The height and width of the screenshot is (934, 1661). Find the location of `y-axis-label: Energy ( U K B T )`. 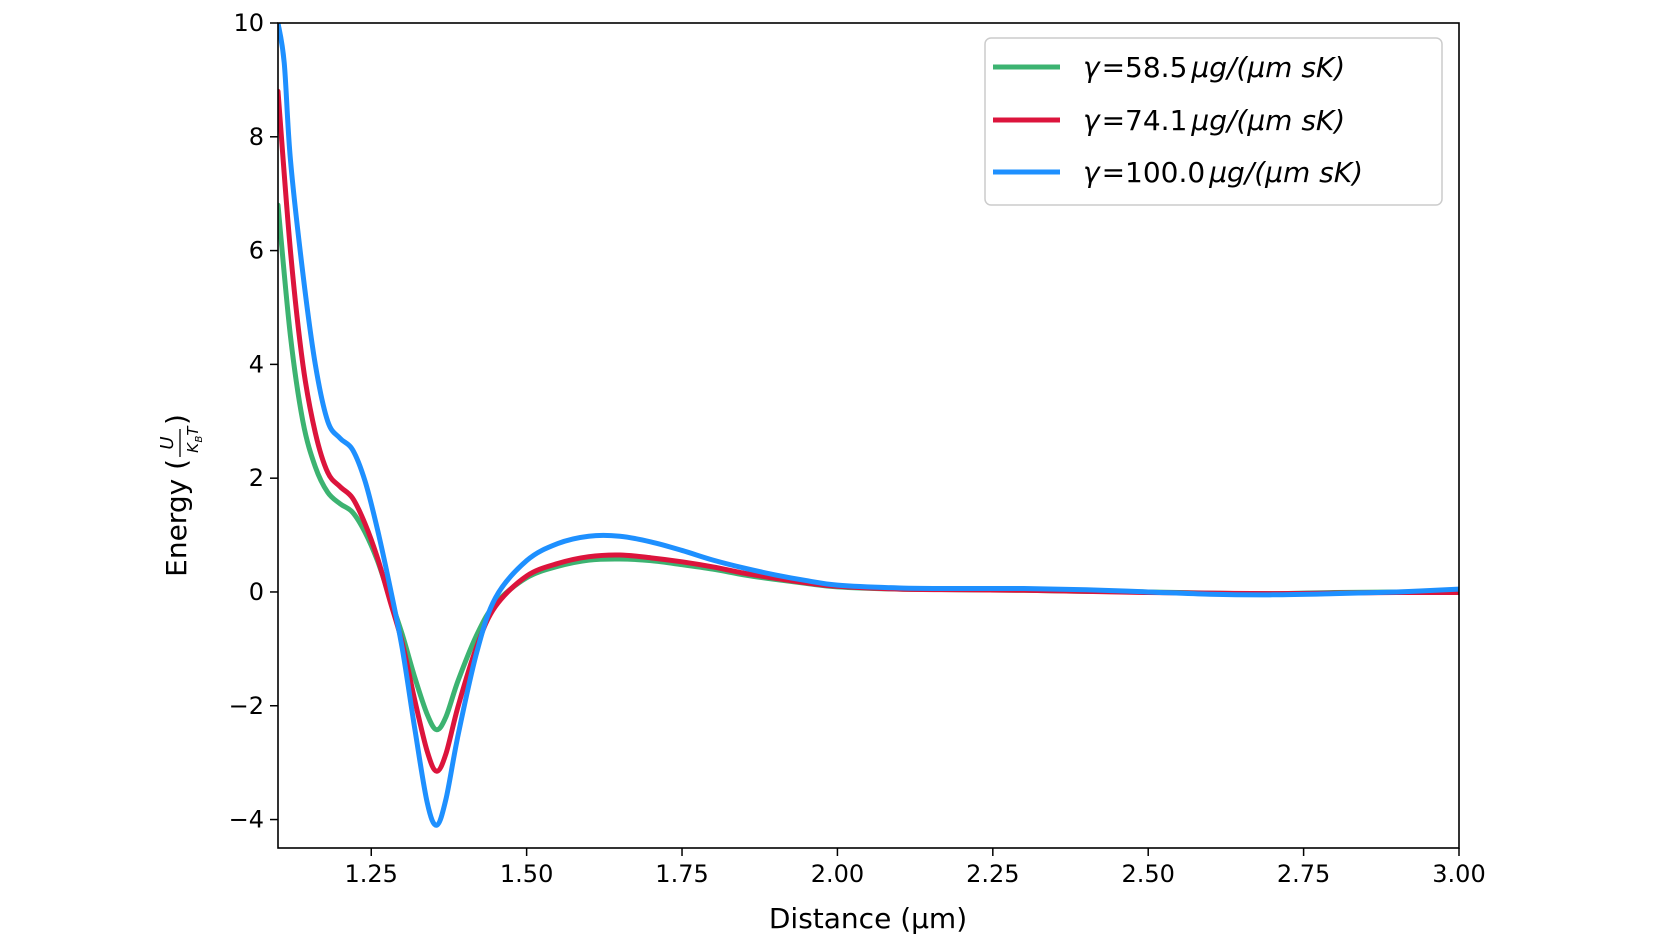

y-axis-label: Energy ( U K B T ) is located at coordinates (181, 495).